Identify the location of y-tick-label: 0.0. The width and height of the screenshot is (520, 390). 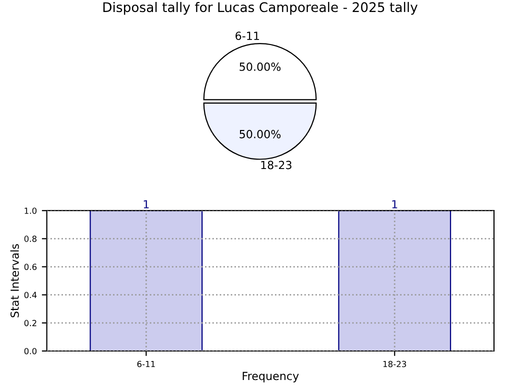
(30, 351).